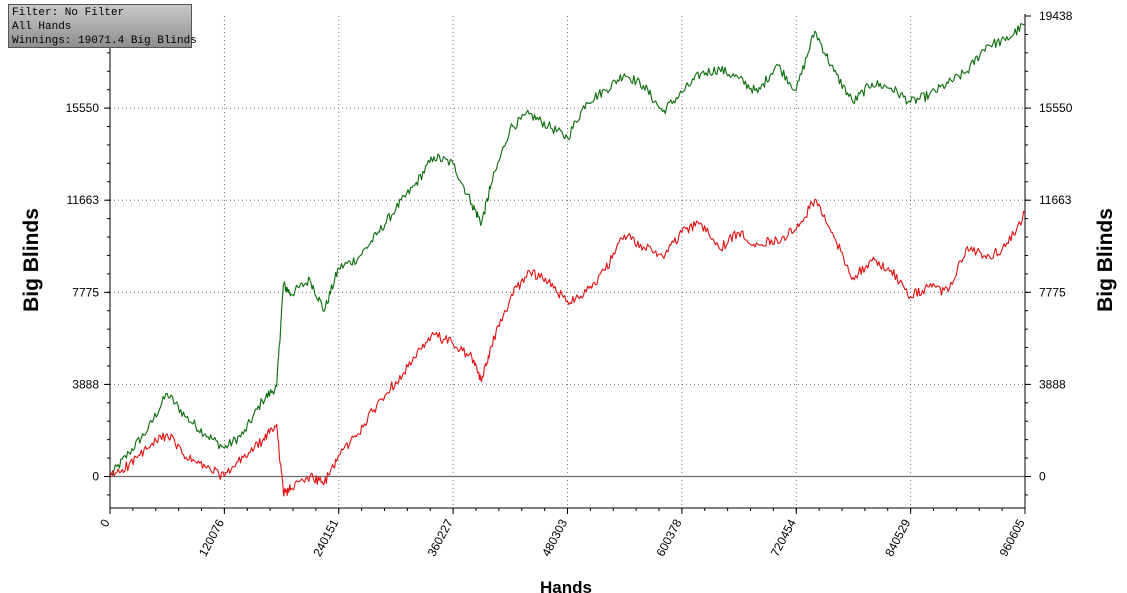 This screenshot has width=1127, height=593. What do you see at coordinates (1056, 108) in the screenshot?
I see `y-tick-label-right: 15550` at bounding box center [1056, 108].